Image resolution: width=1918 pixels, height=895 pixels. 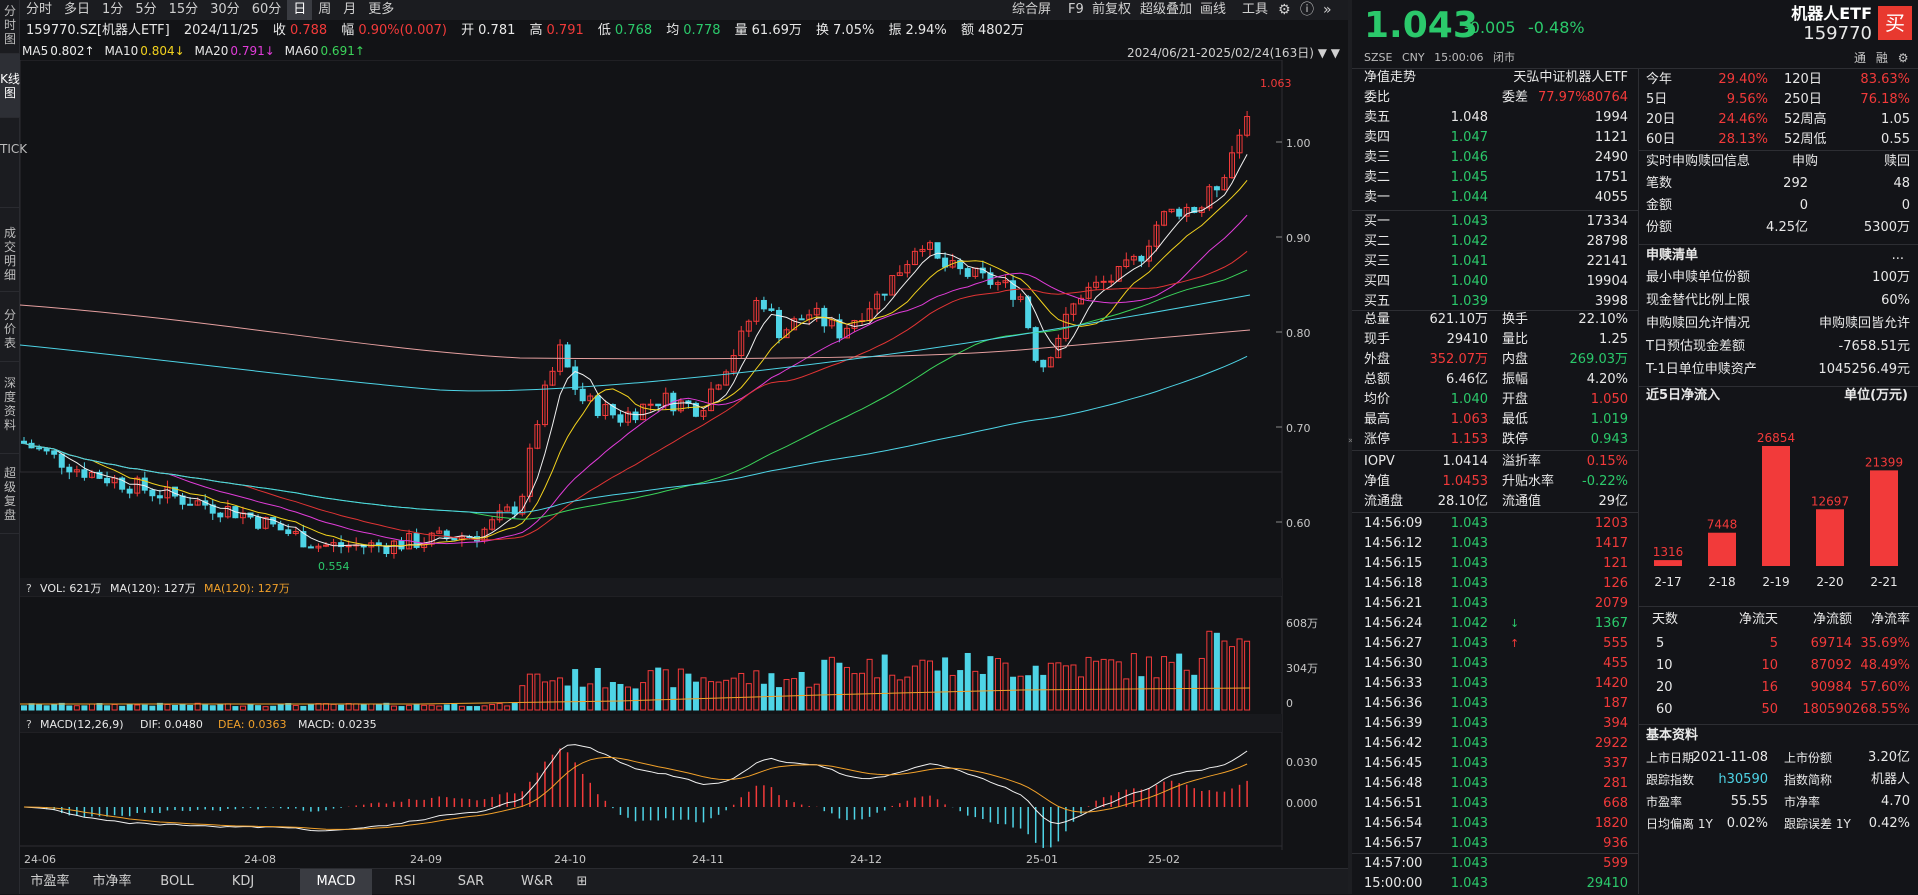 What do you see at coordinates (336, 882) in the screenshot?
I see `tab-macd: MACD` at bounding box center [336, 882].